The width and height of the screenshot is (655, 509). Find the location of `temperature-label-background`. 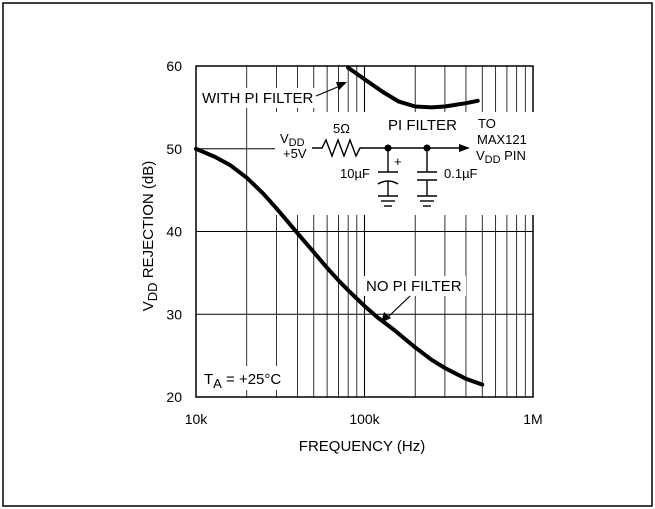

temperature-label-background is located at coordinates (248, 378).